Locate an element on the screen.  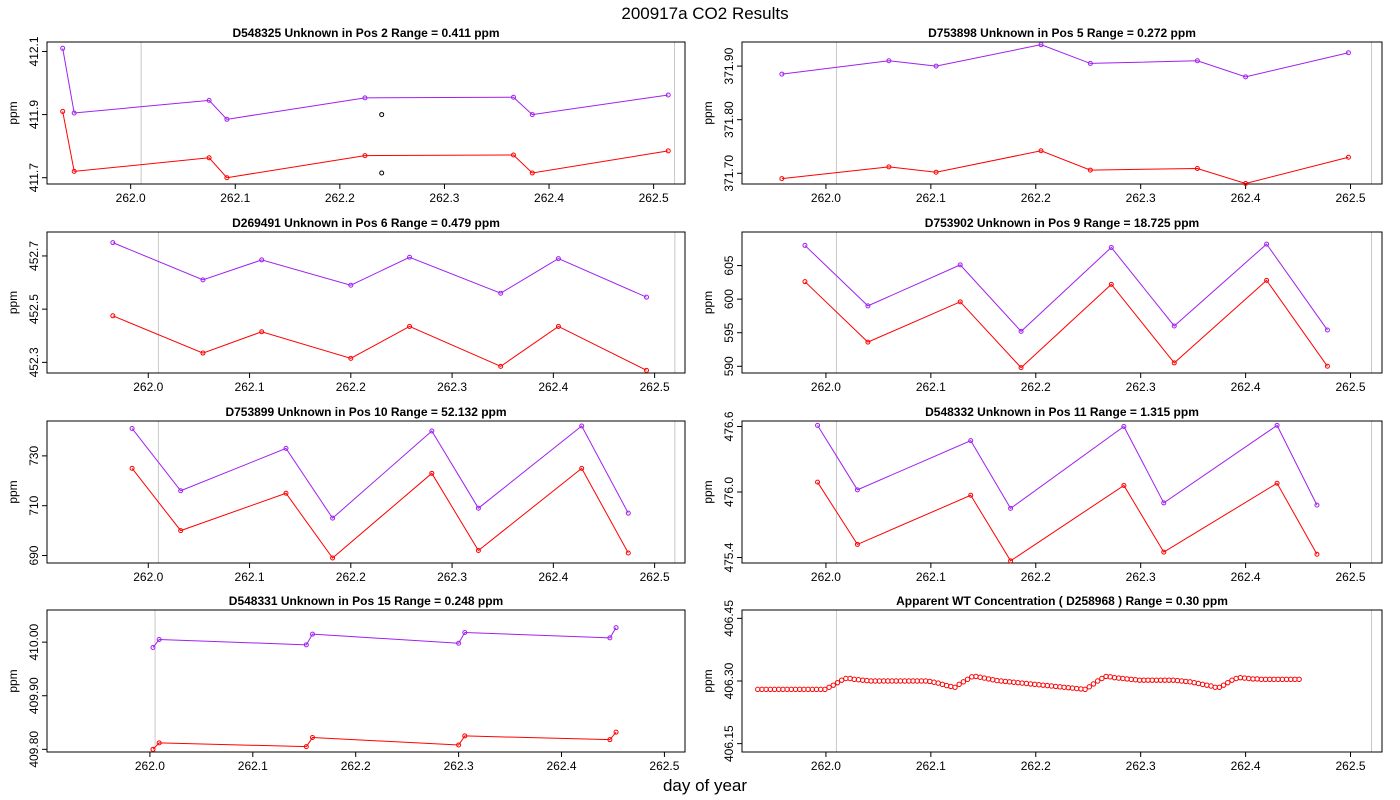
y-tick-label: 371.80 is located at coordinates (729, 119).